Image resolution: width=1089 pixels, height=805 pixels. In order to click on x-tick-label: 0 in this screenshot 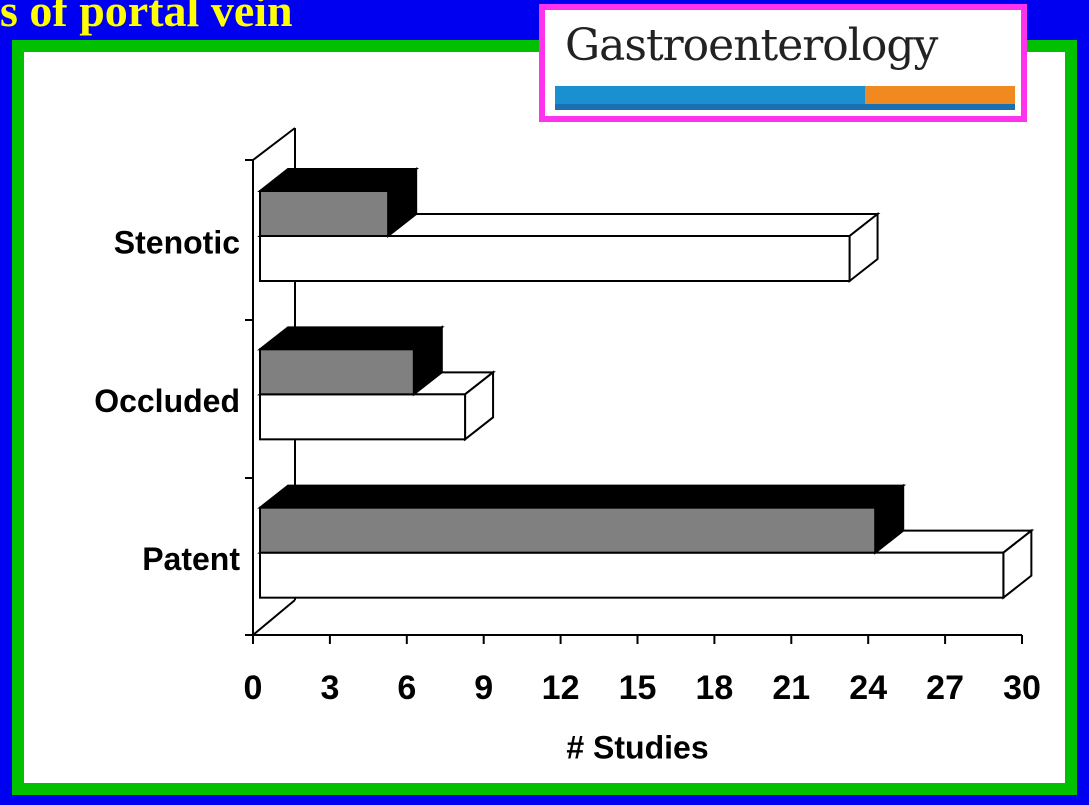, I will do `click(253, 688)`.